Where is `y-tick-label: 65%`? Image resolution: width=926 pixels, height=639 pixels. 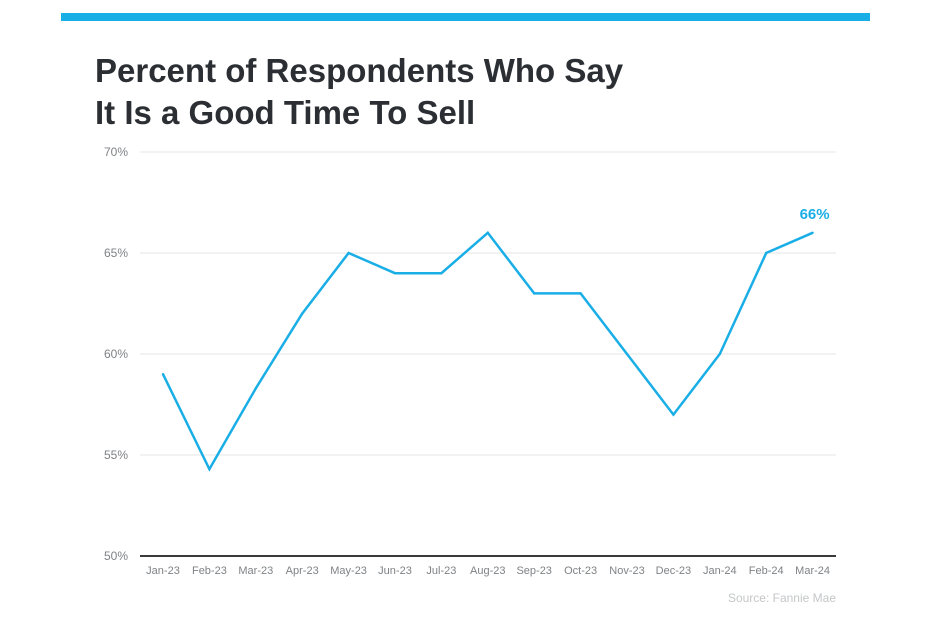
y-tick-label: 65% is located at coordinates (116, 253).